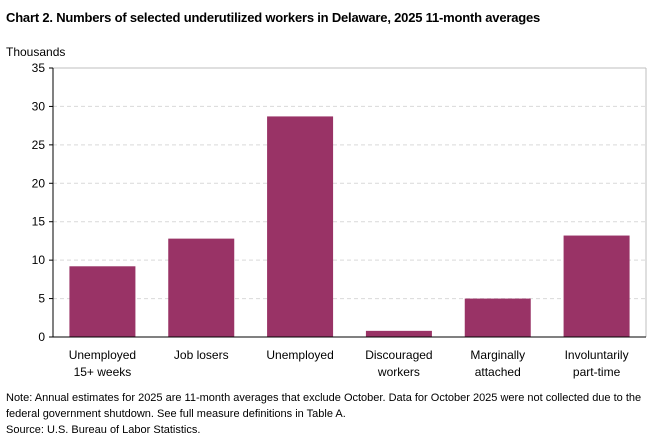 This screenshot has height=443, width=649. I want to click on source-text: Source: U.S. Bureau of Labor Statistics., so click(103, 430).